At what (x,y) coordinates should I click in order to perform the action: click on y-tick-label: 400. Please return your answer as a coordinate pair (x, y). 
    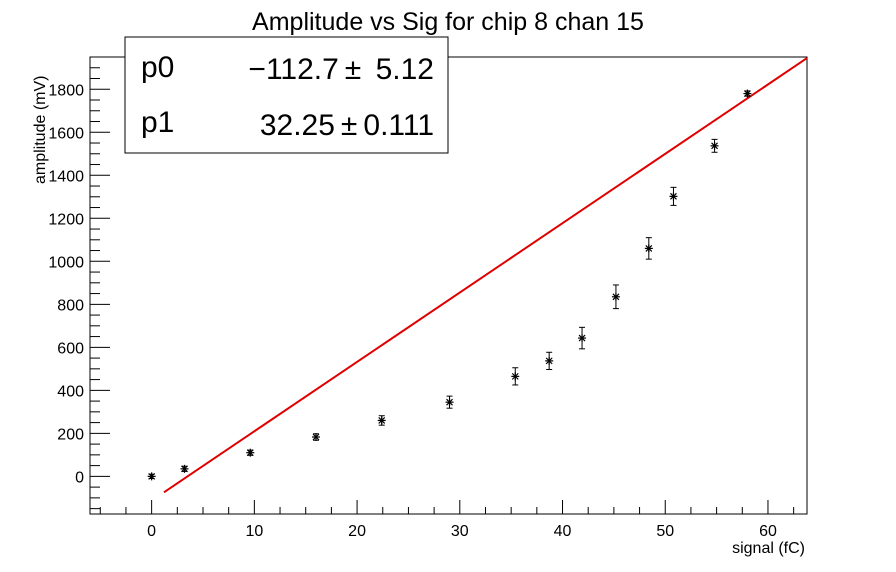
    Looking at the image, I should click on (70, 391).